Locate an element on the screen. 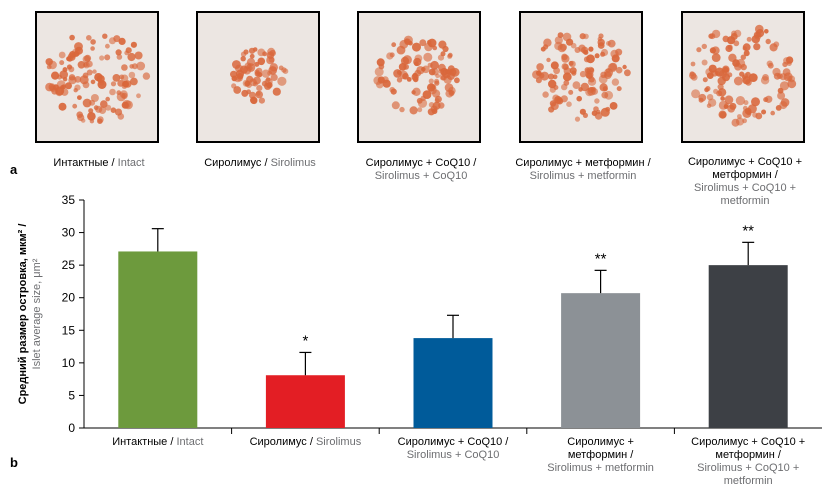  y-tick-label: 25 is located at coordinates (69, 265).